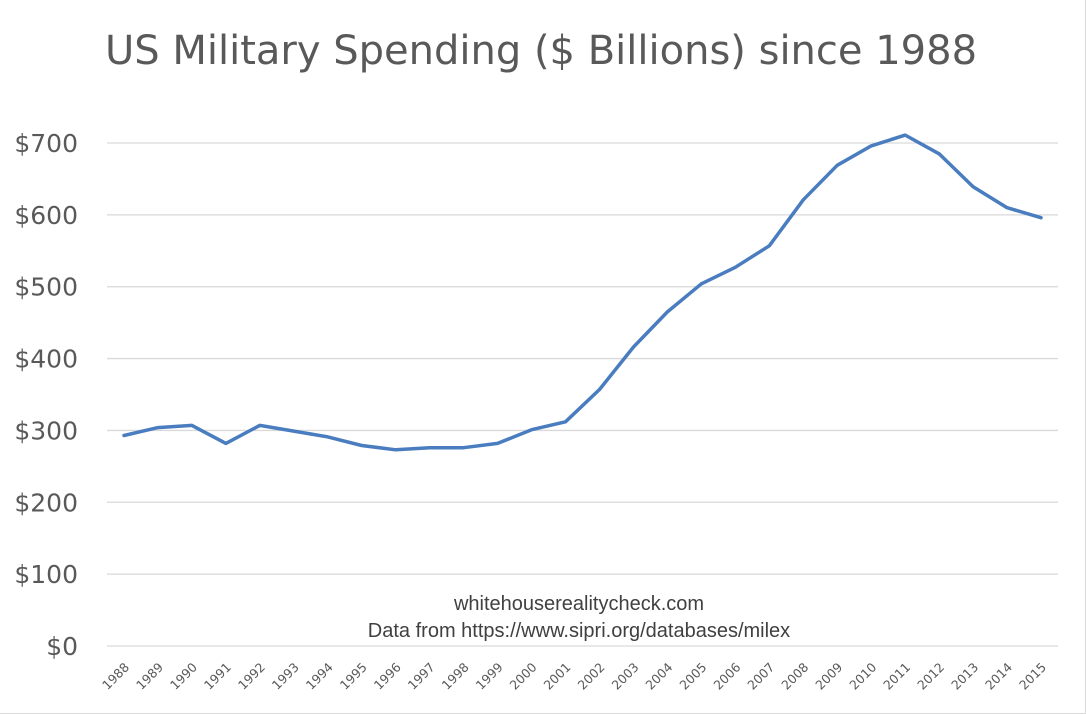 The width and height of the screenshot is (1086, 714). I want to click on x-tick-label: 2004, so click(658, 675).